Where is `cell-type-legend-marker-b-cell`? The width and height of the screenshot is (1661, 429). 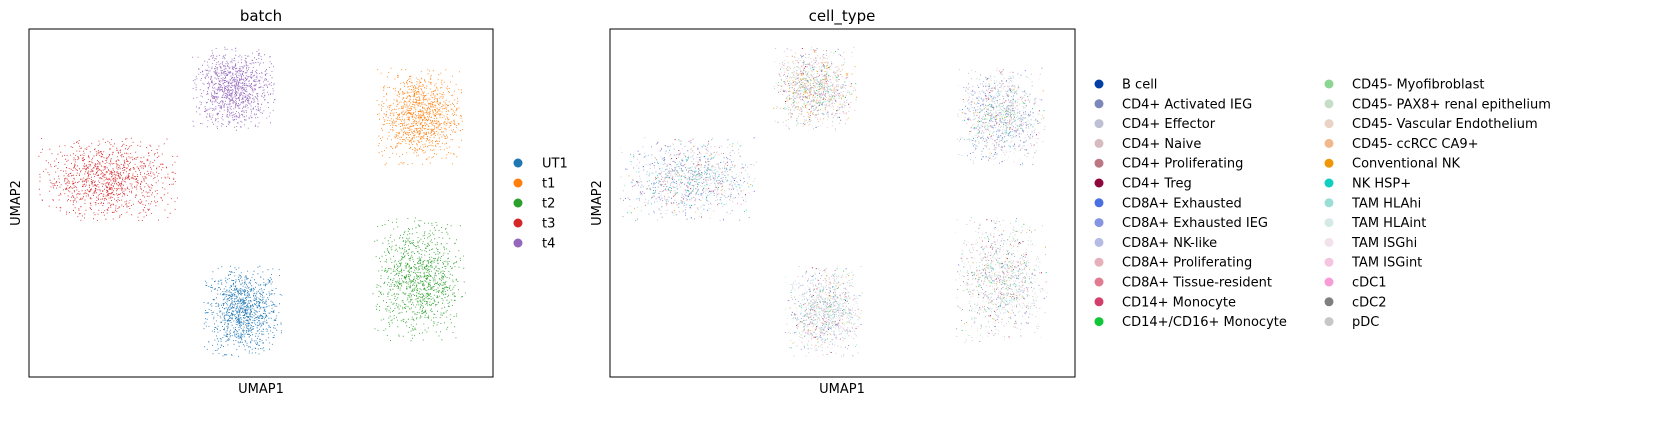 cell-type-legend-marker-b-cell is located at coordinates (1099, 84).